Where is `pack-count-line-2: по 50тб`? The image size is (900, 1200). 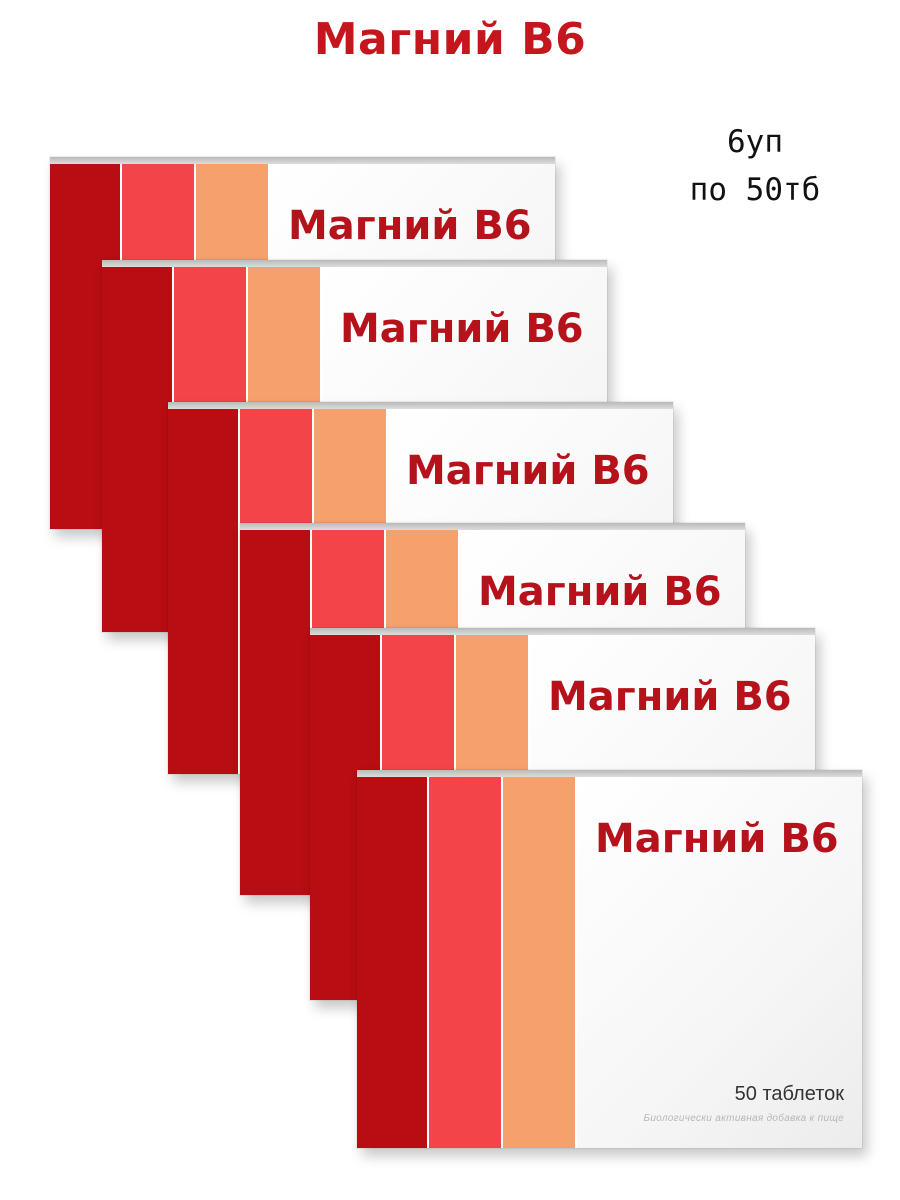
pack-count-line-2: по 50тб is located at coordinates (755, 190).